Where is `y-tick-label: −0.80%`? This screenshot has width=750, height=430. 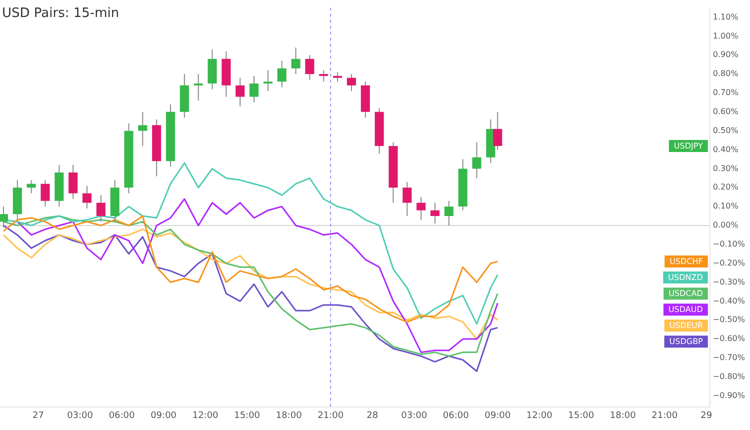
y-tick-label: −0.80% is located at coordinates (729, 376).